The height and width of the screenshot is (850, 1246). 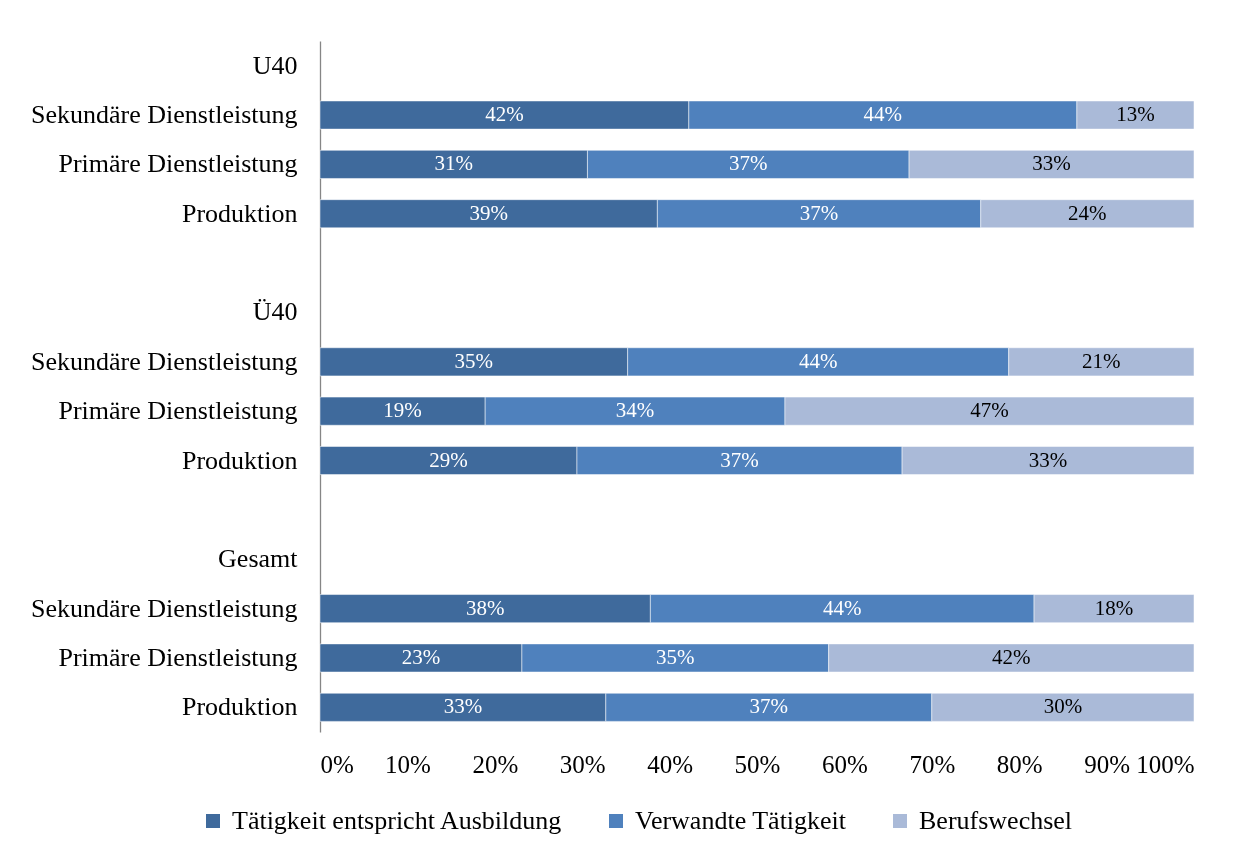 What do you see at coordinates (582, 764) in the screenshot?
I see `x-tick-label: 30%` at bounding box center [582, 764].